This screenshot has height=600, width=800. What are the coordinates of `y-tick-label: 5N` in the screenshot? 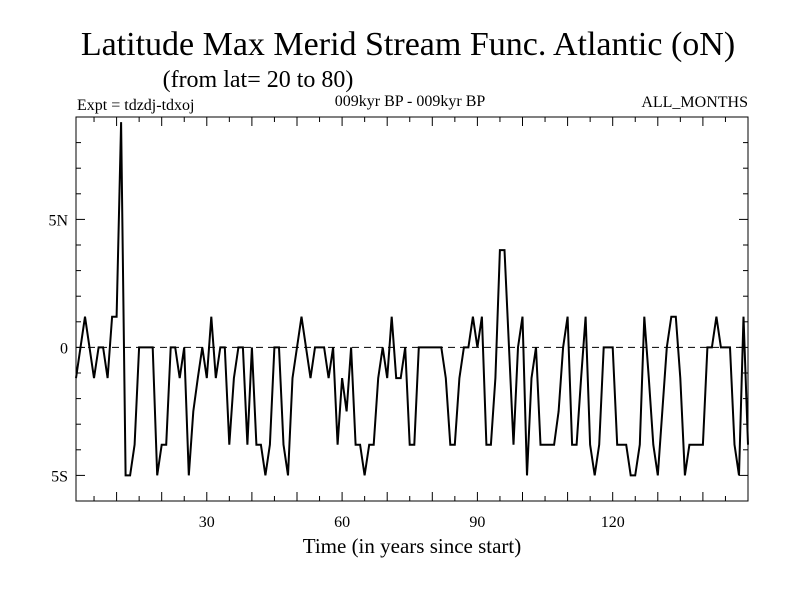 It's located at (58, 220).